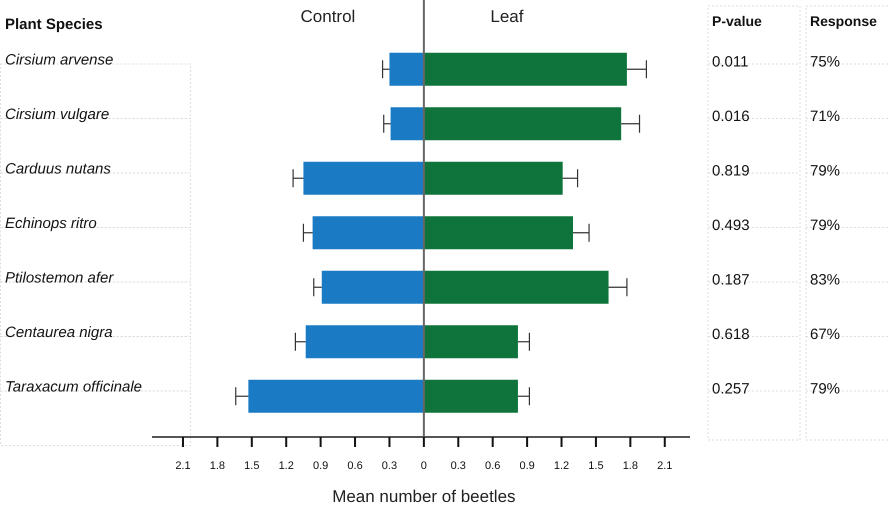 The image size is (890, 512). What do you see at coordinates (423, 466) in the screenshot?
I see `x-tick-label: 0` at bounding box center [423, 466].